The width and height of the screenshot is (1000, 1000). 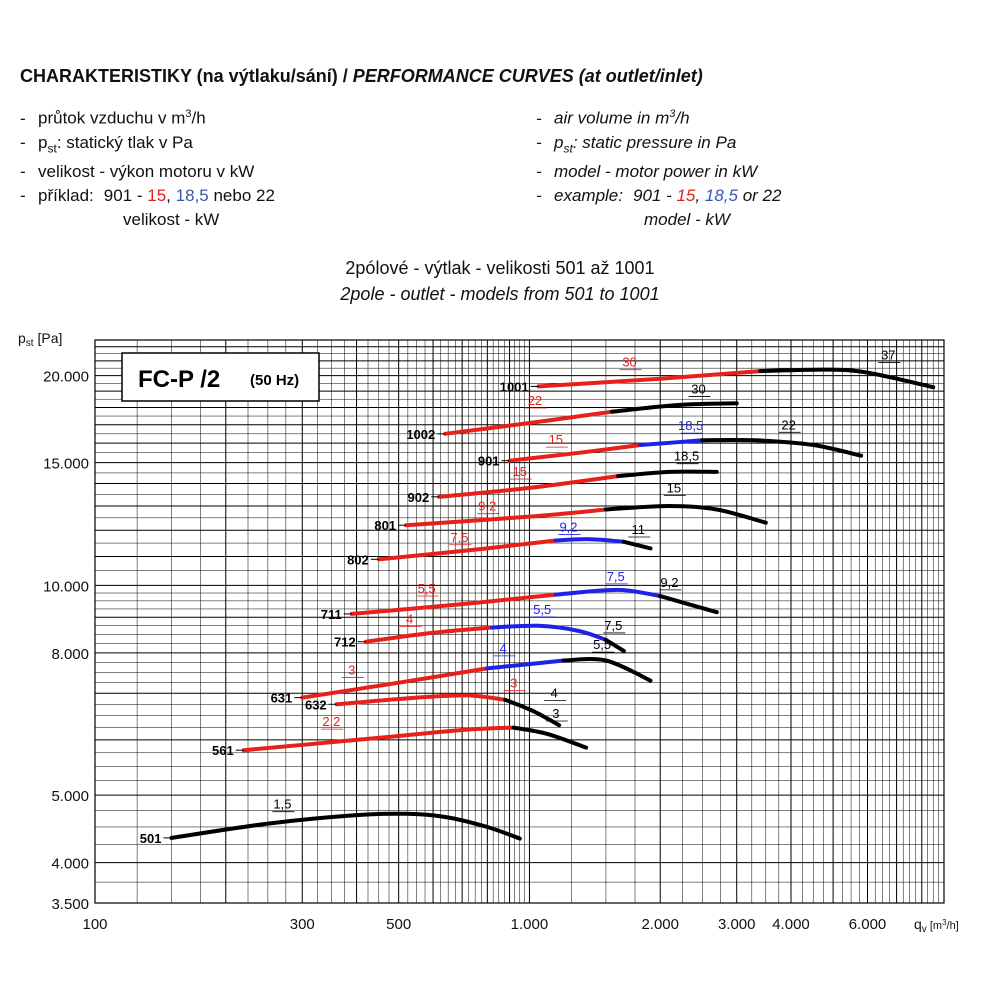 What do you see at coordinates (636, 144) in the screenshot?
I see `legend-item: - pst: static pressure in Pa` at bounding box center [636, 144].